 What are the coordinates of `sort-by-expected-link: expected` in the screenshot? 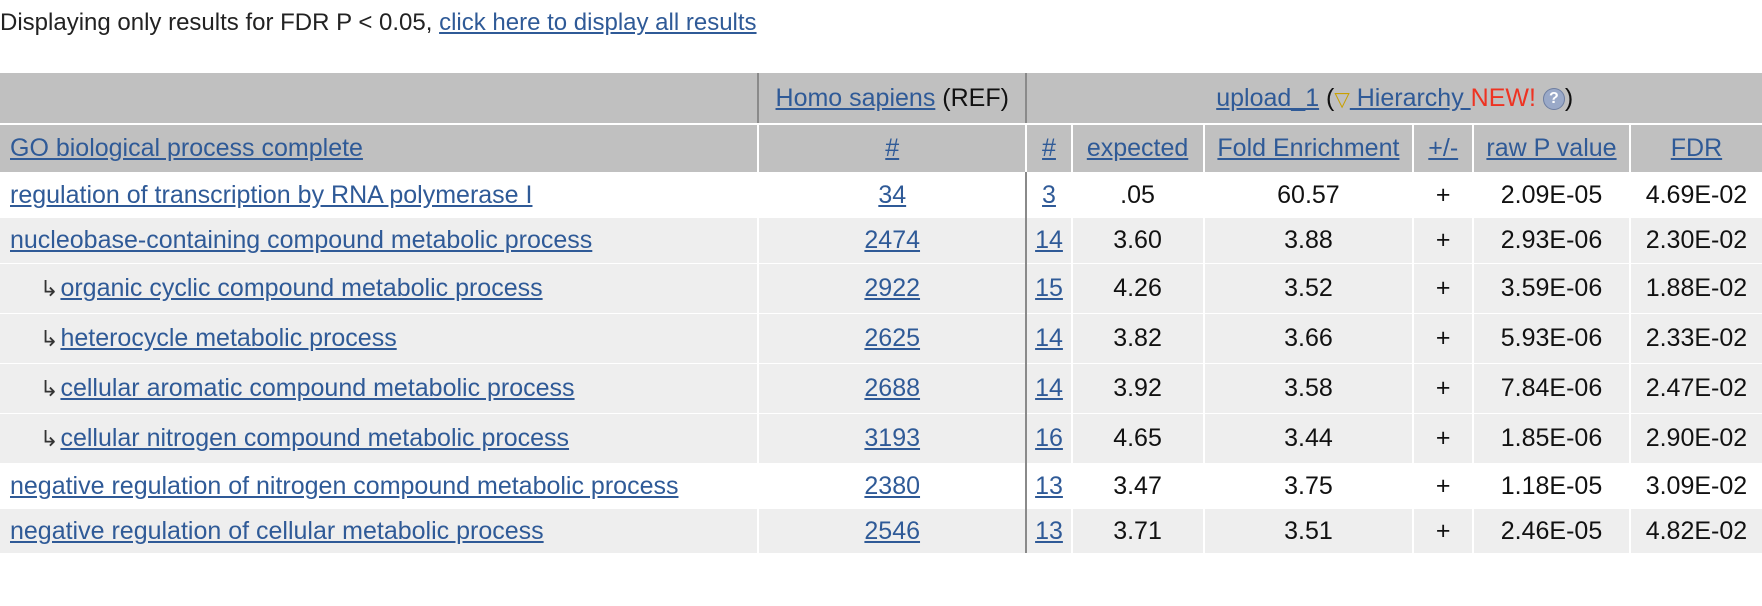 It's located at (1137, 148).